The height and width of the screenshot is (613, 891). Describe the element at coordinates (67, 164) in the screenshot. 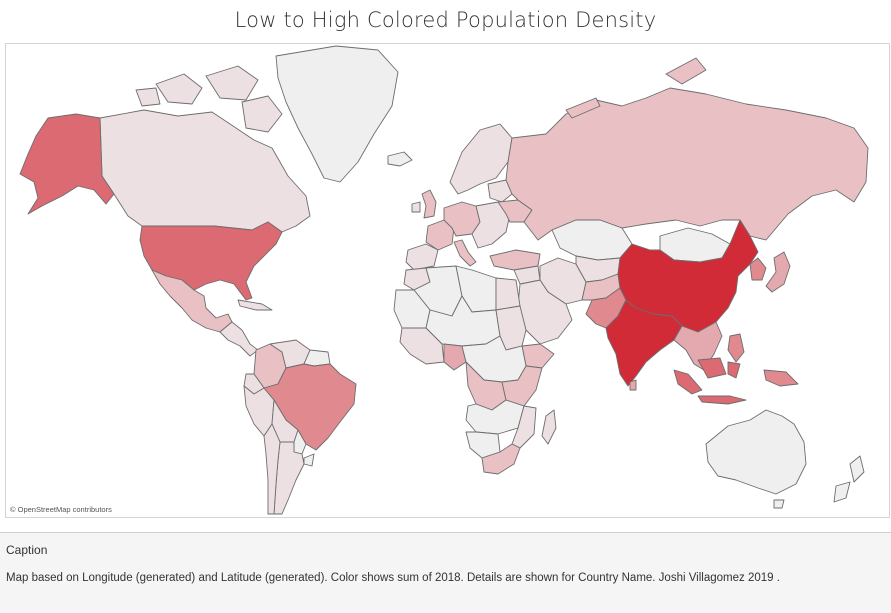

I see `country-alaska` at that location.